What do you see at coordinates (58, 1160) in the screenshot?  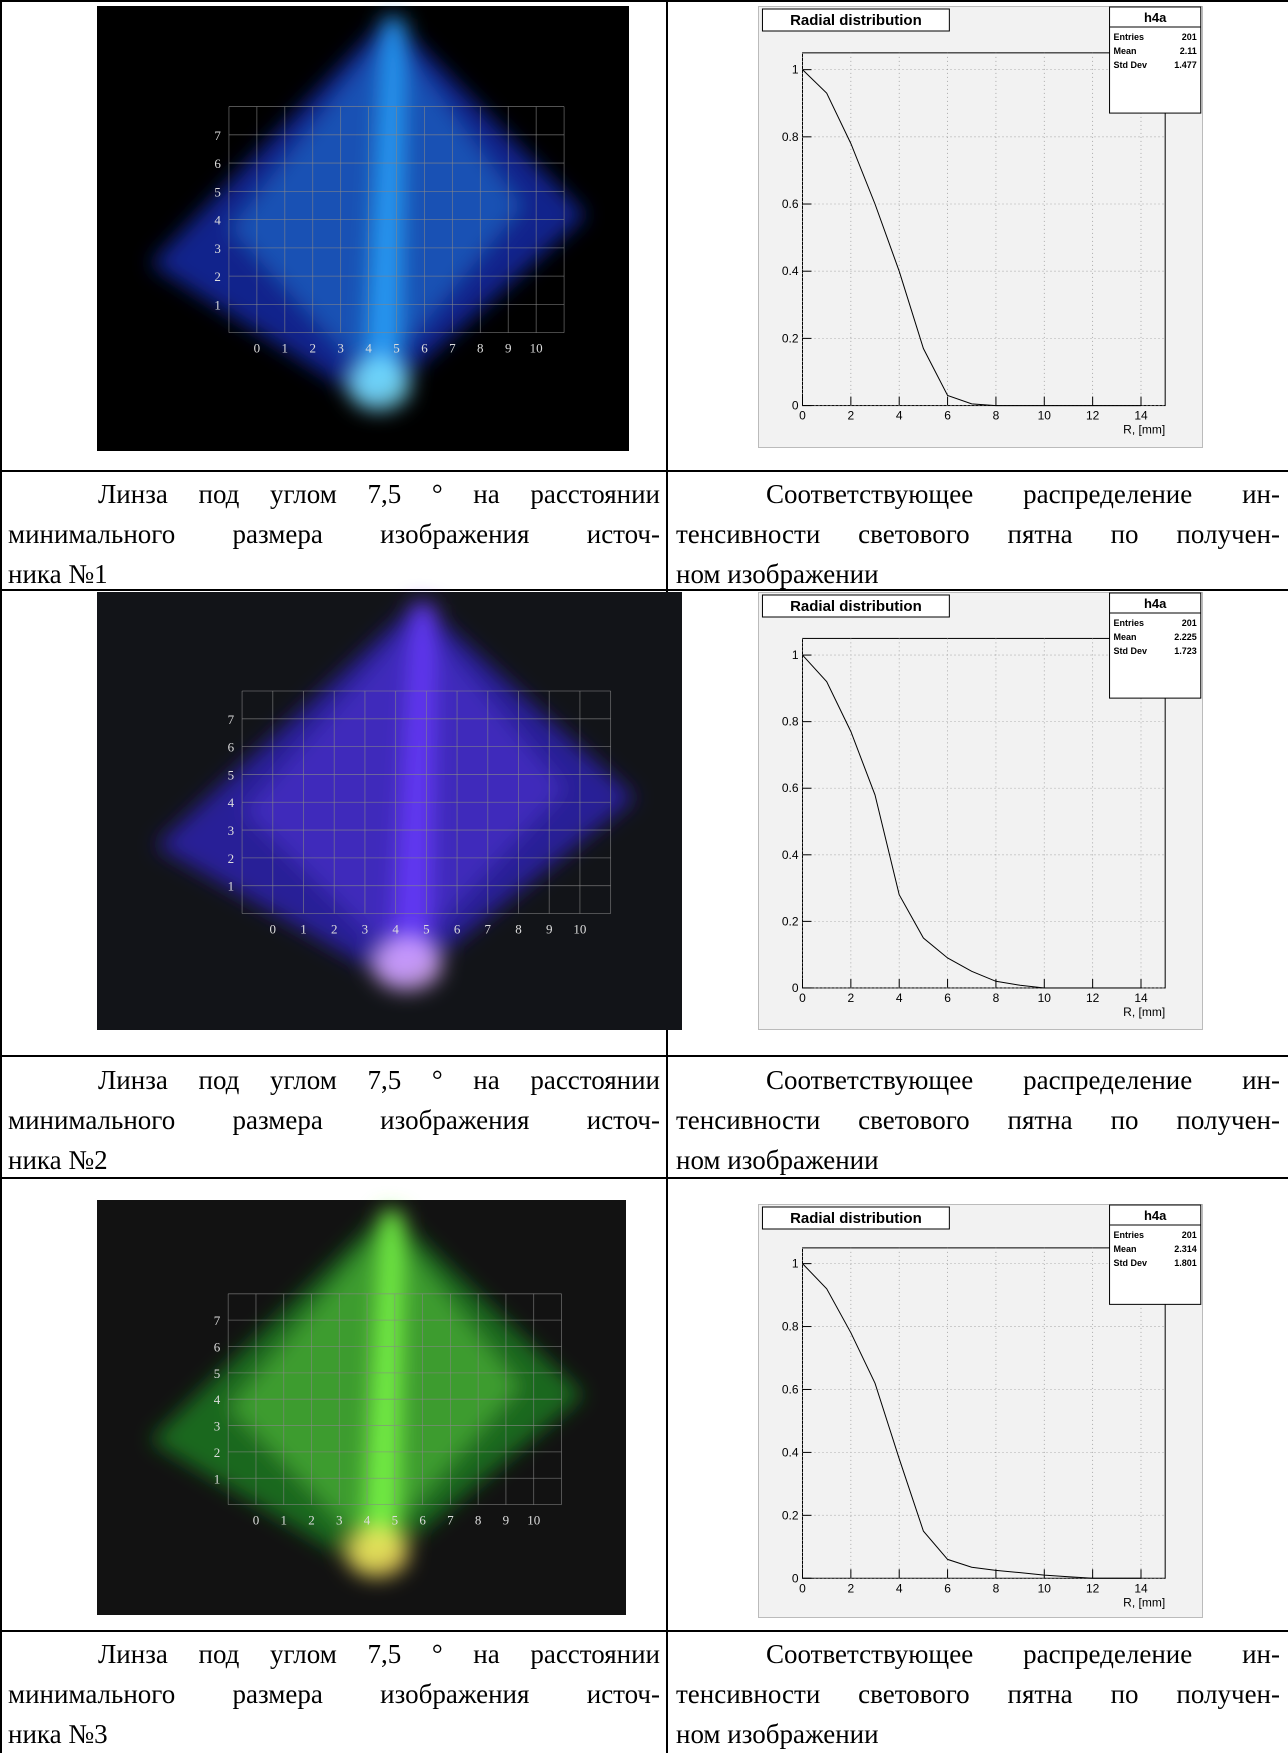 I see `caption-line: ника №2` at bounding box center [58, 1160].